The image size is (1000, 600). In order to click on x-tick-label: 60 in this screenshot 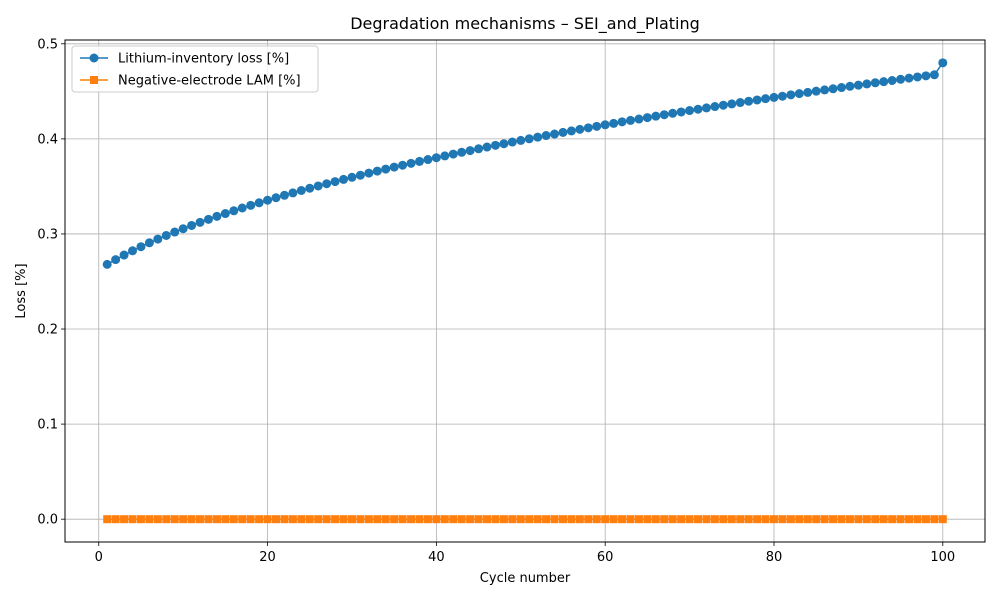, I will do `click(605, 557)`.